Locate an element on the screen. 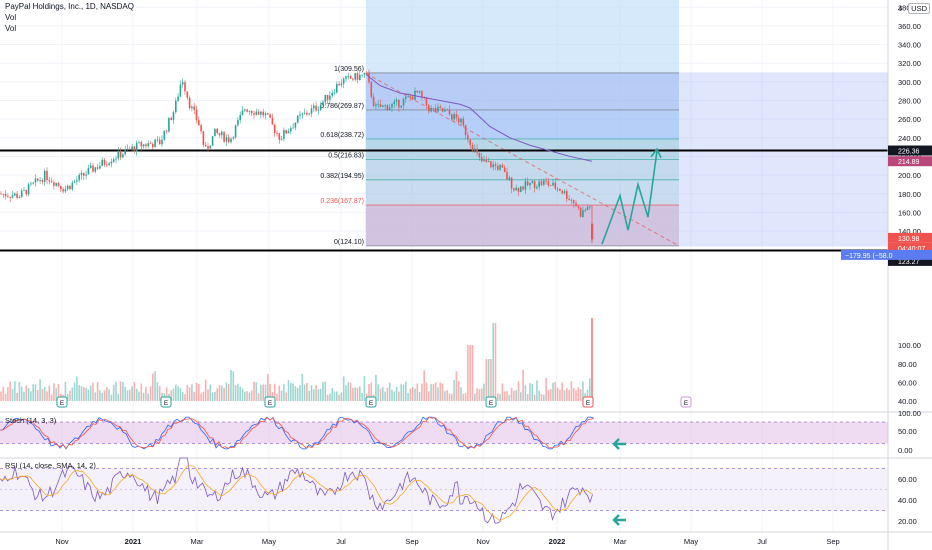  volume-legend-2: Vol is located at coordinates (11, 28).